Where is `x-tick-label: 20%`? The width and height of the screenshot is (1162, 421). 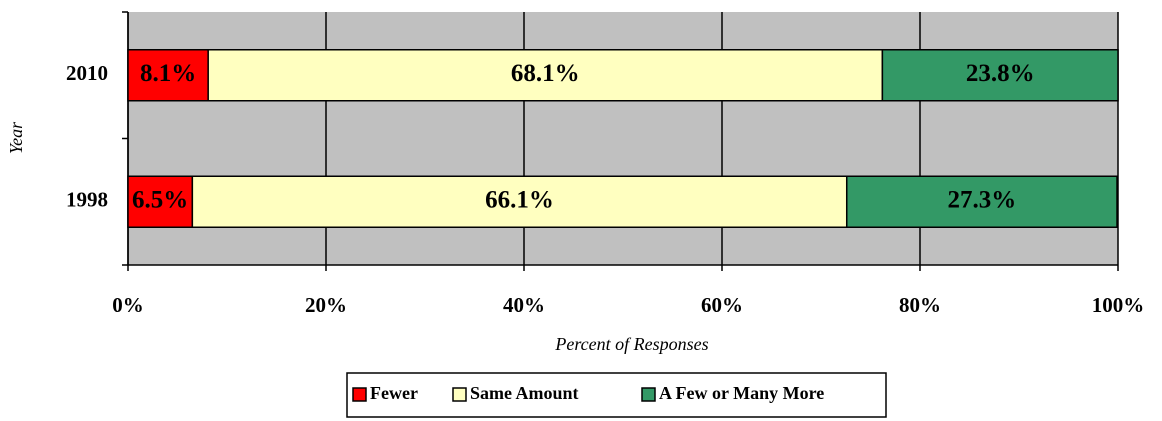 x-tick-label: 20% is located at coordinates (326, 305).